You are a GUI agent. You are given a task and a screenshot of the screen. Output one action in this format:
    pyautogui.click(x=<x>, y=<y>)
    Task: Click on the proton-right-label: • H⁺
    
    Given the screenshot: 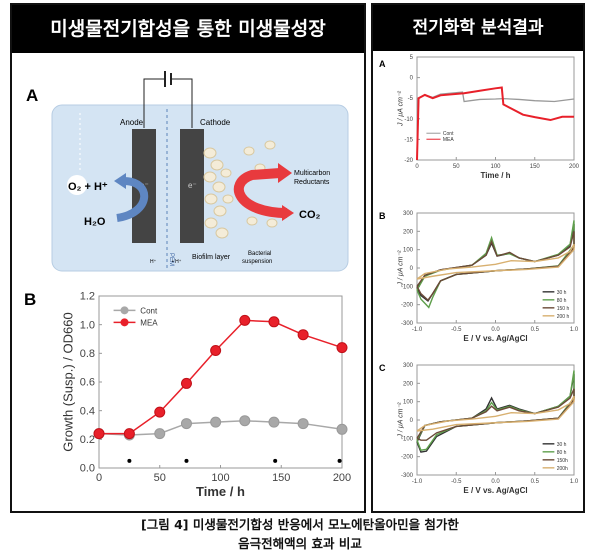 What is the action you would take?
    pyautogui.click(x=177, y=262)
    